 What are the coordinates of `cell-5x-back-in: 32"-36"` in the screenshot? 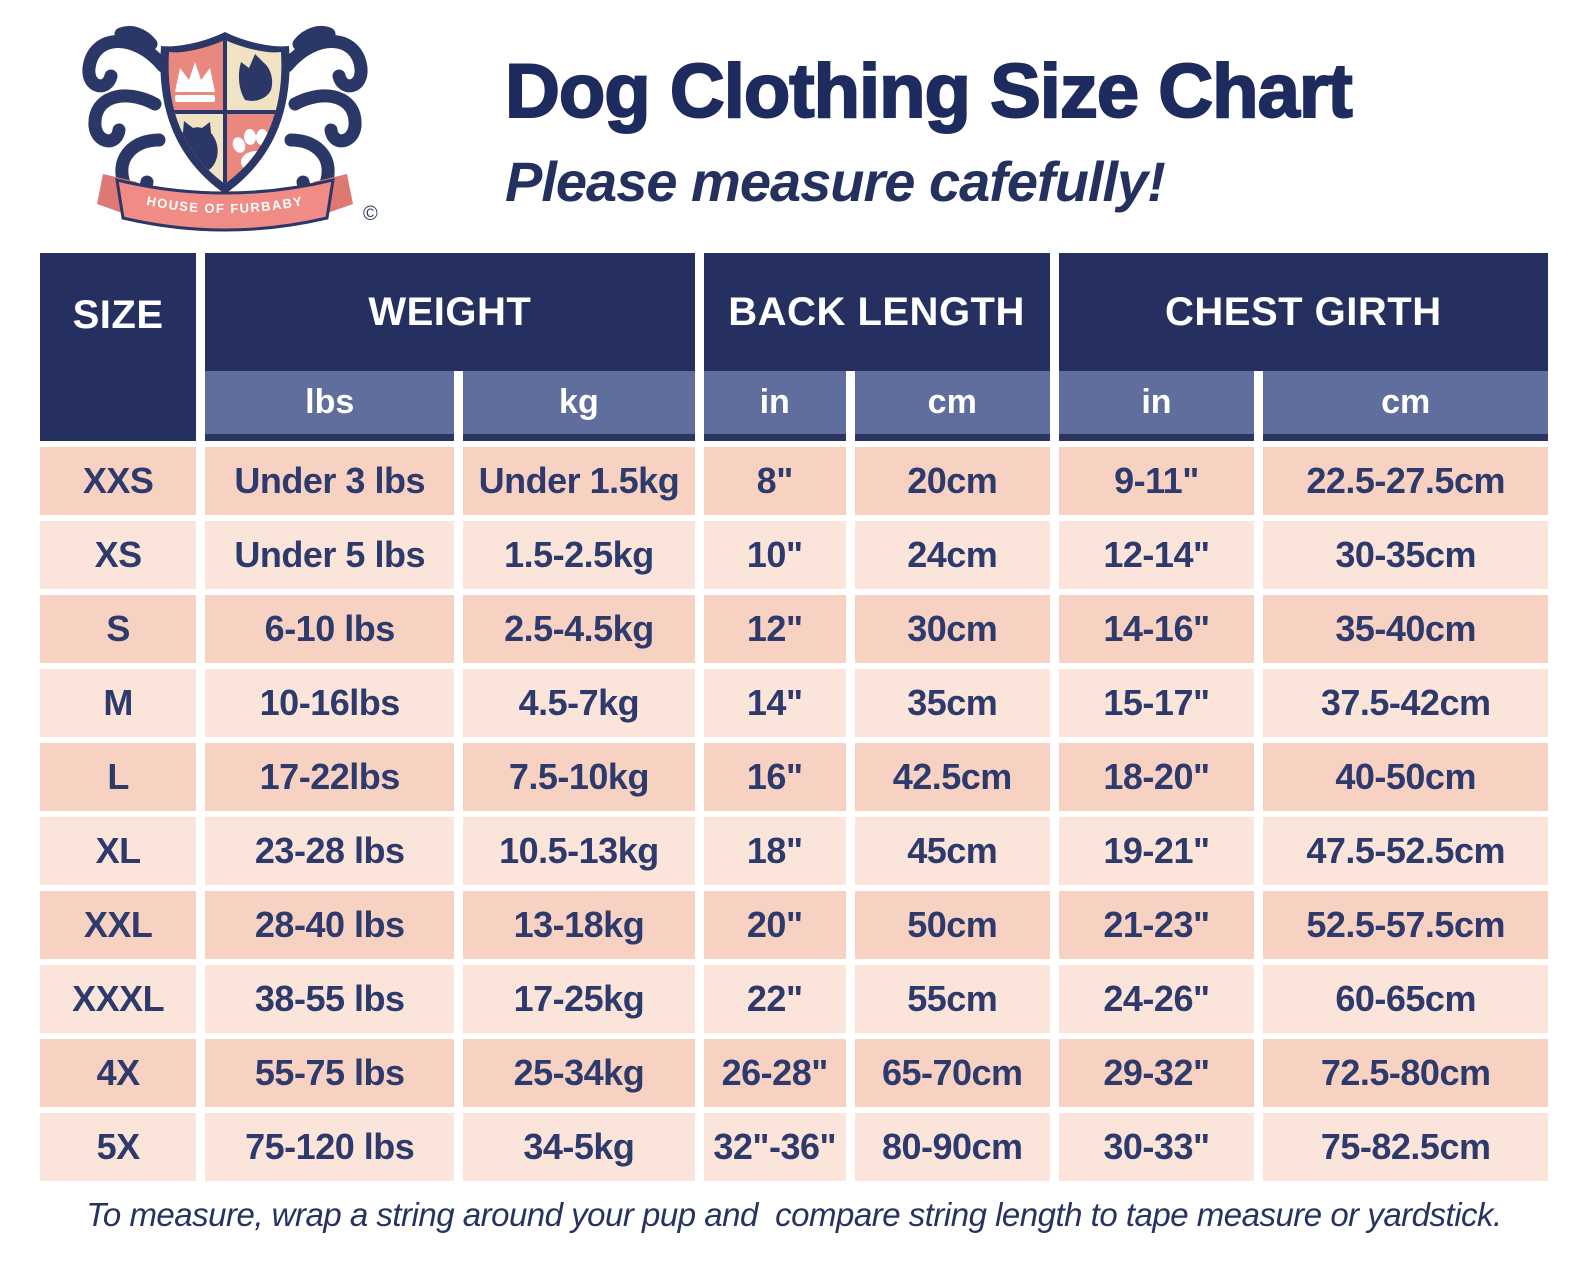 It's located at (774, 1147).